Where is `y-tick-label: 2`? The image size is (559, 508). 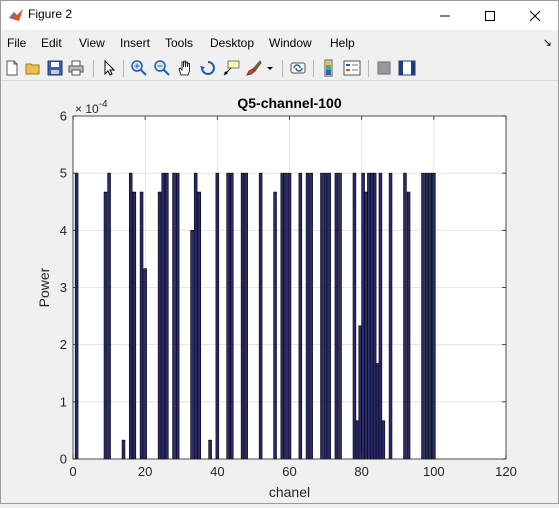
y-tick-label: 2 is located at coordinates (63, 344).